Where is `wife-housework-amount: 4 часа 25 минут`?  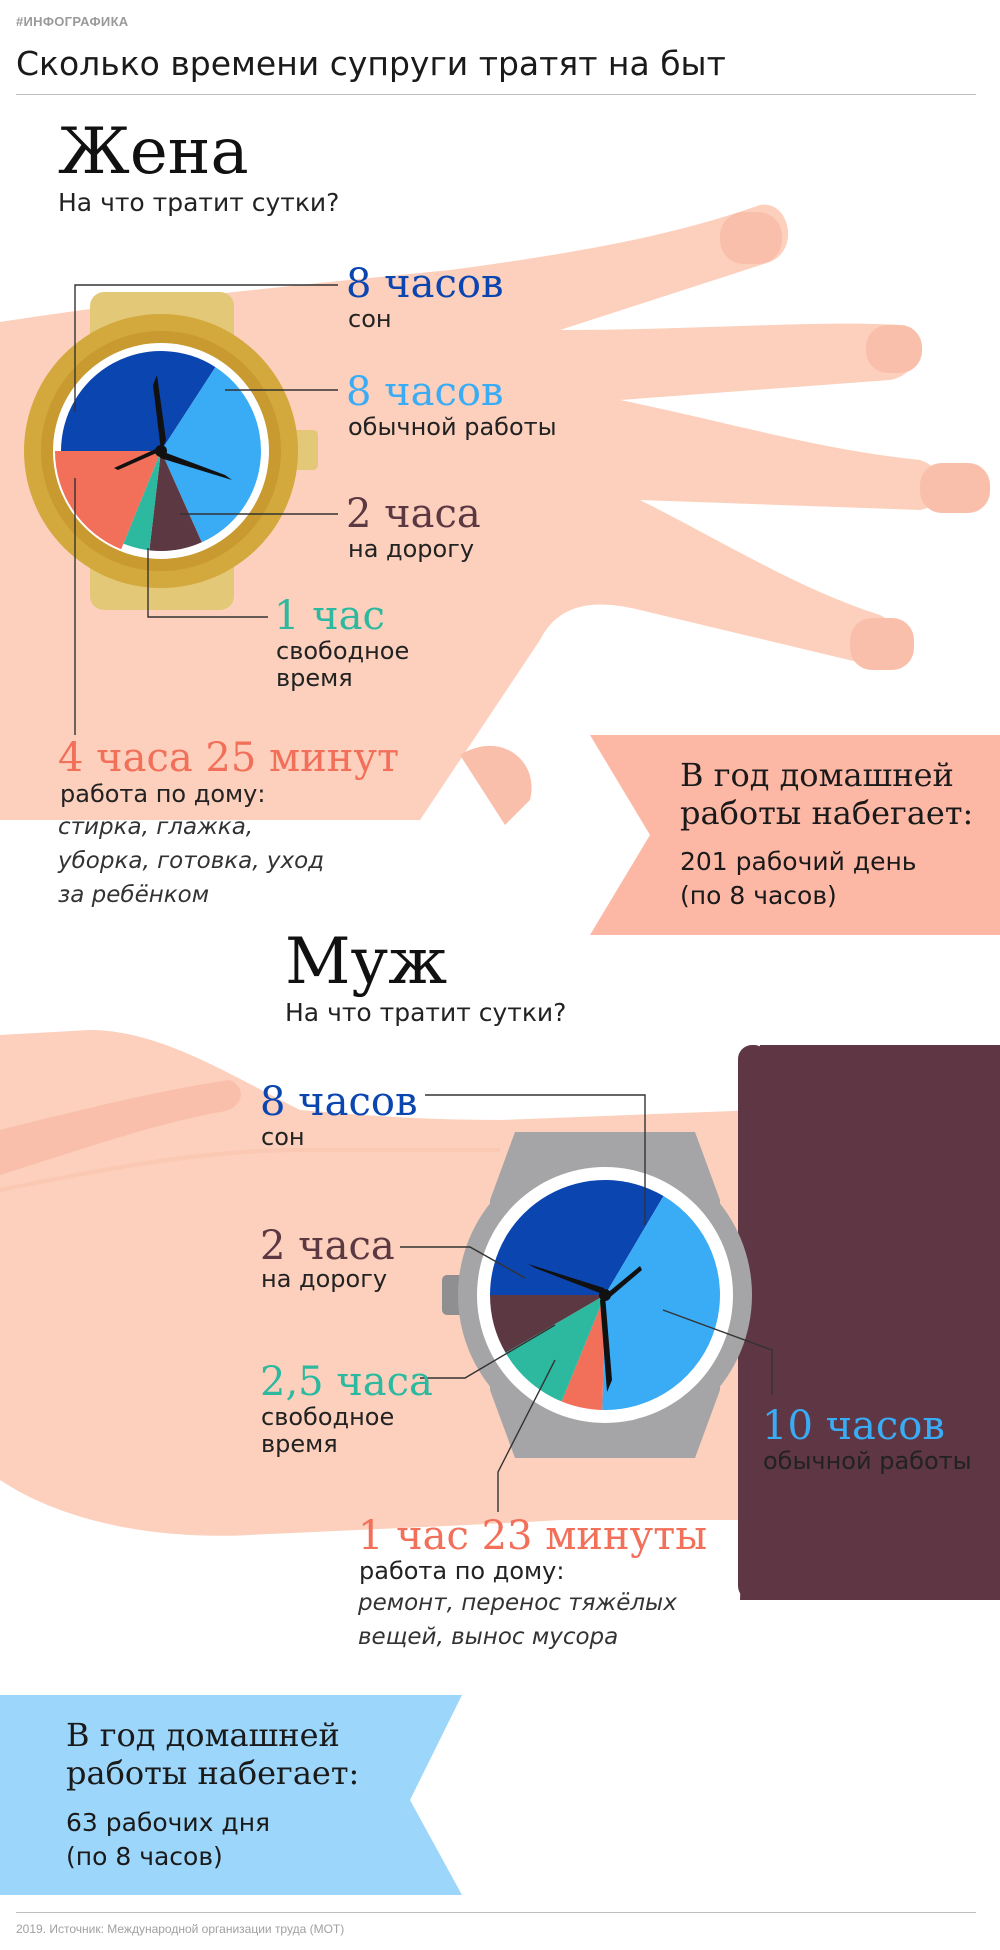
wife-housework-amount: 4 часа 25 минут is located at coordinates (229, 758).